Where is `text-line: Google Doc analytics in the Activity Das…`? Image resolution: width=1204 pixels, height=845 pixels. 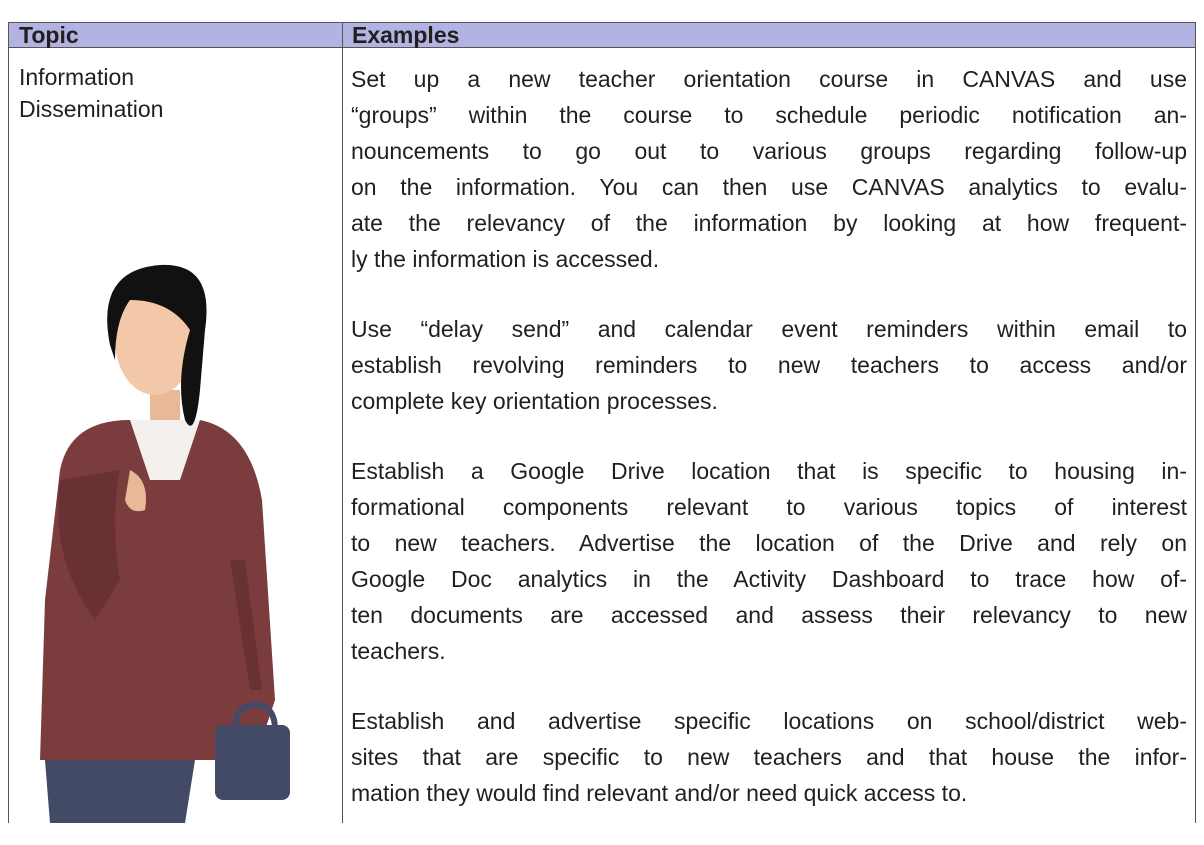 text-line: Google Doc analytics in the Activity Das… is located at coordinates (769, 579).